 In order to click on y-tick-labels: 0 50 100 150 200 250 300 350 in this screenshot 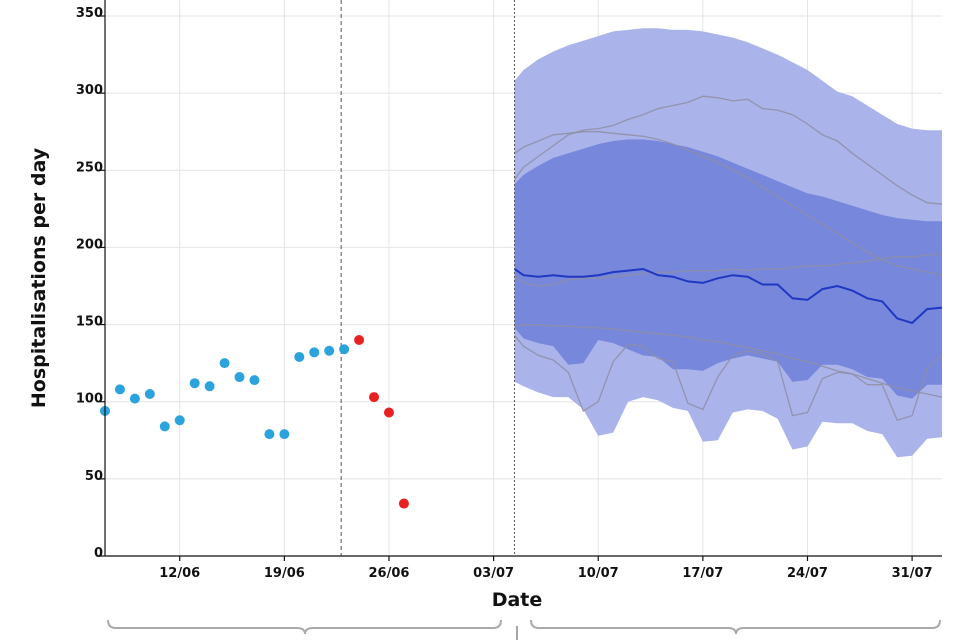, I will do `click(89, 283)`.